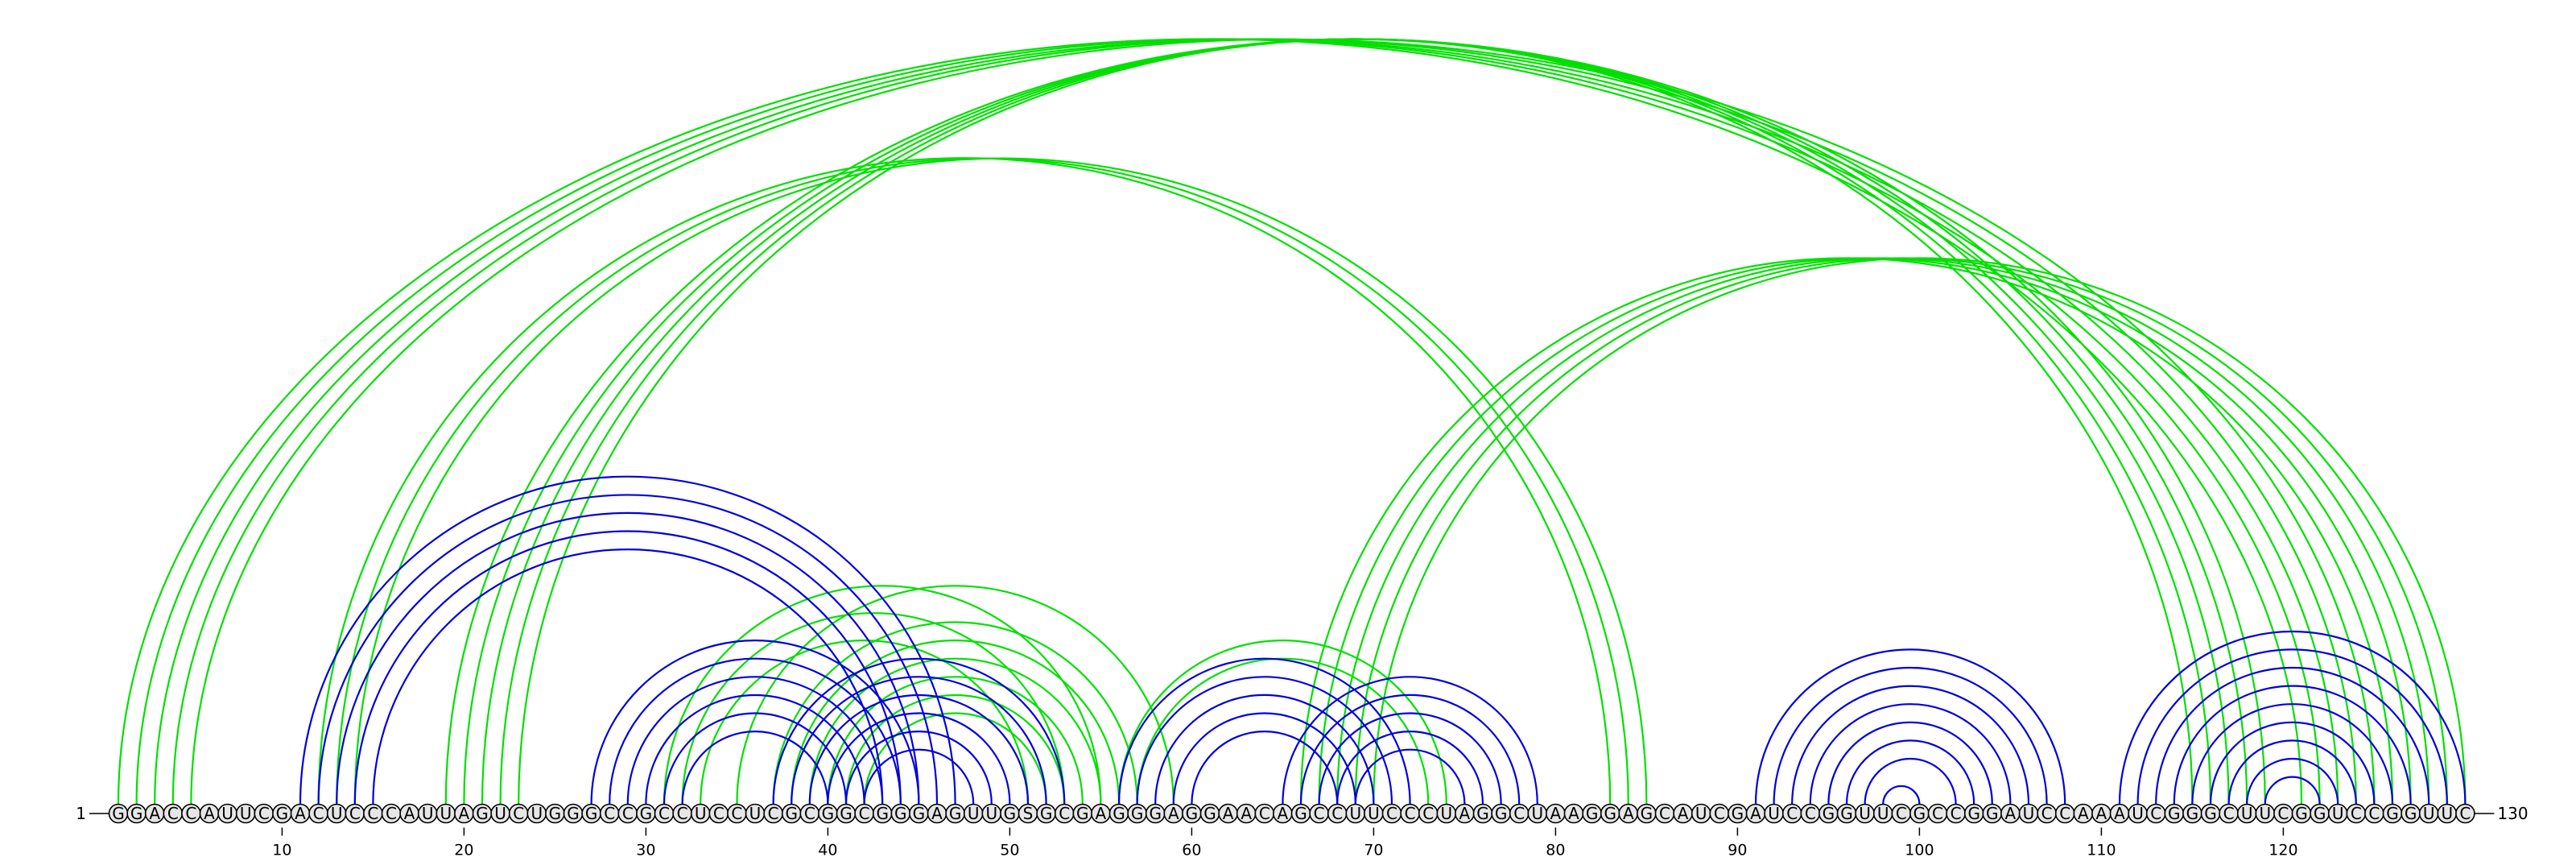 This screenshot has height=857, width=2576. I want to click on nucleotide-40: G, so click(828, 813).